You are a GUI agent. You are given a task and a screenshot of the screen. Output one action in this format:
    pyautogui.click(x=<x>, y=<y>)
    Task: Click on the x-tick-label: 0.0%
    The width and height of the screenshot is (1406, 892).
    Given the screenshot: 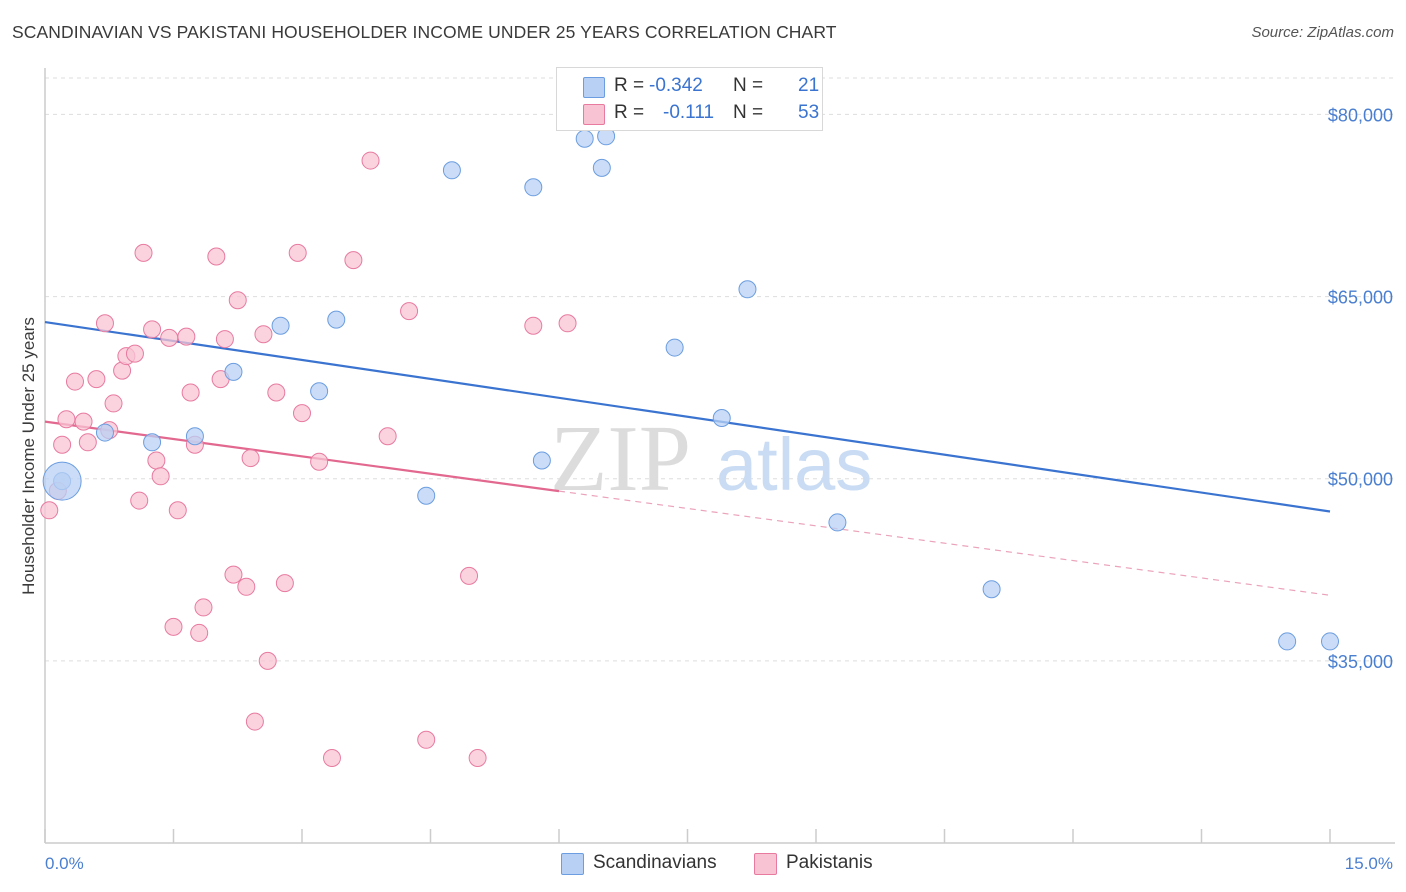 What is the action you would take?
    pyautogui.click(x=64, y=863)
    